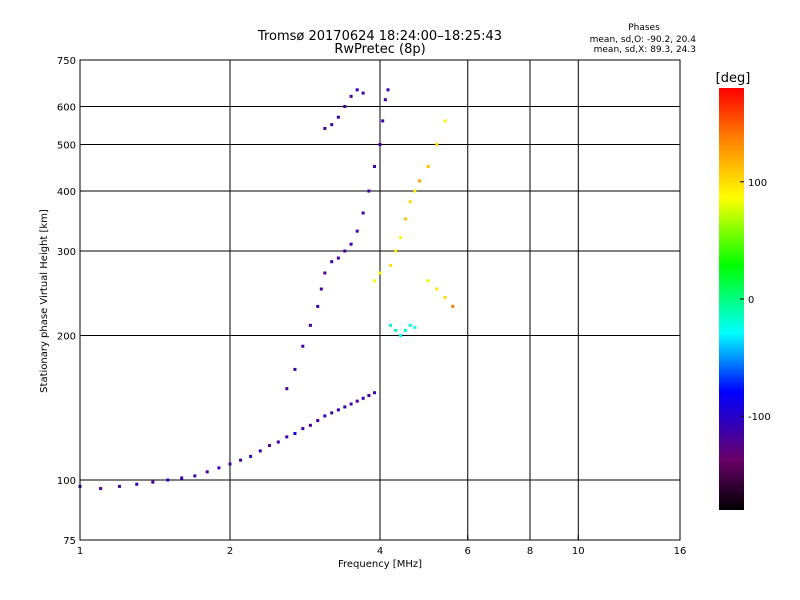  I want to click on x-tick-label: 10, so click(578, 551).